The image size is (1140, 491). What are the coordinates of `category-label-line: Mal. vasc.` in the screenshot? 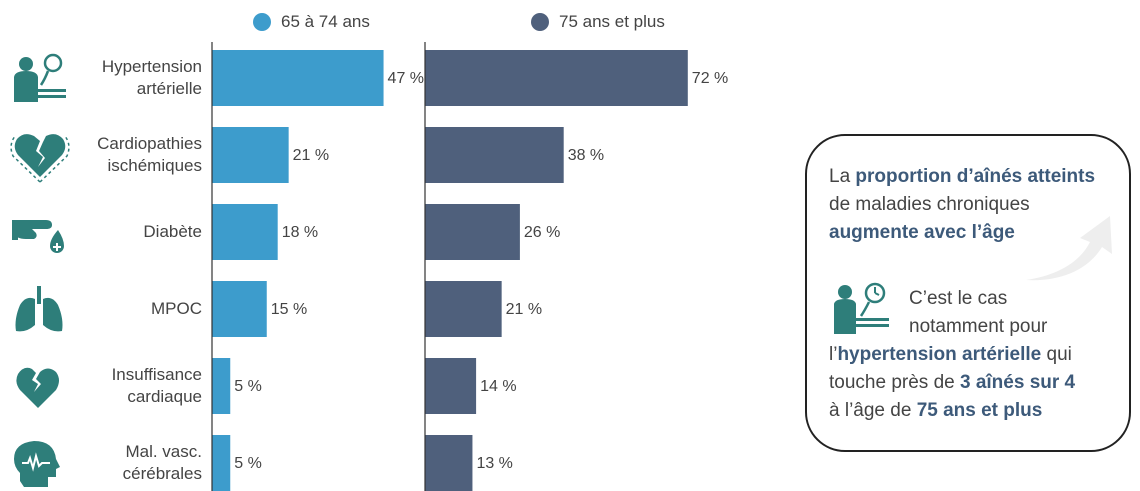 It's located at (163, 451).